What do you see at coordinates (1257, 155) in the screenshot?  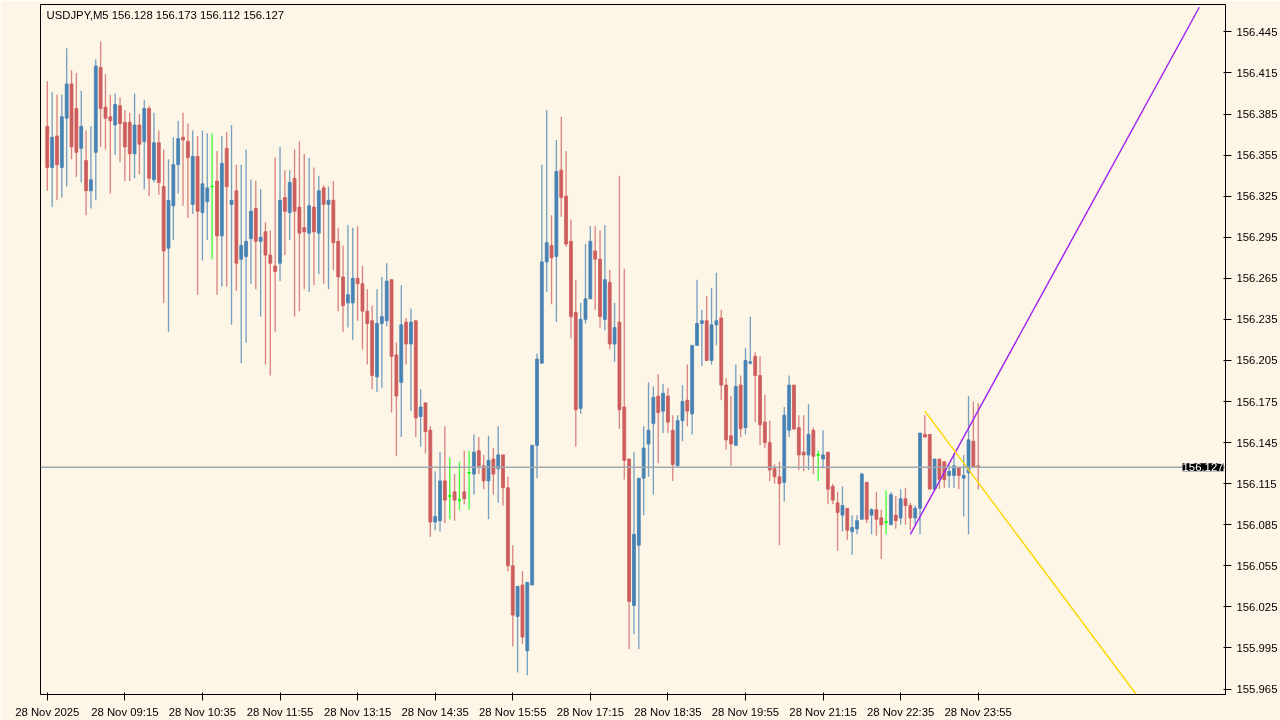 I see `y-tick-label: 156.355` at bounding box center [1257, 155].